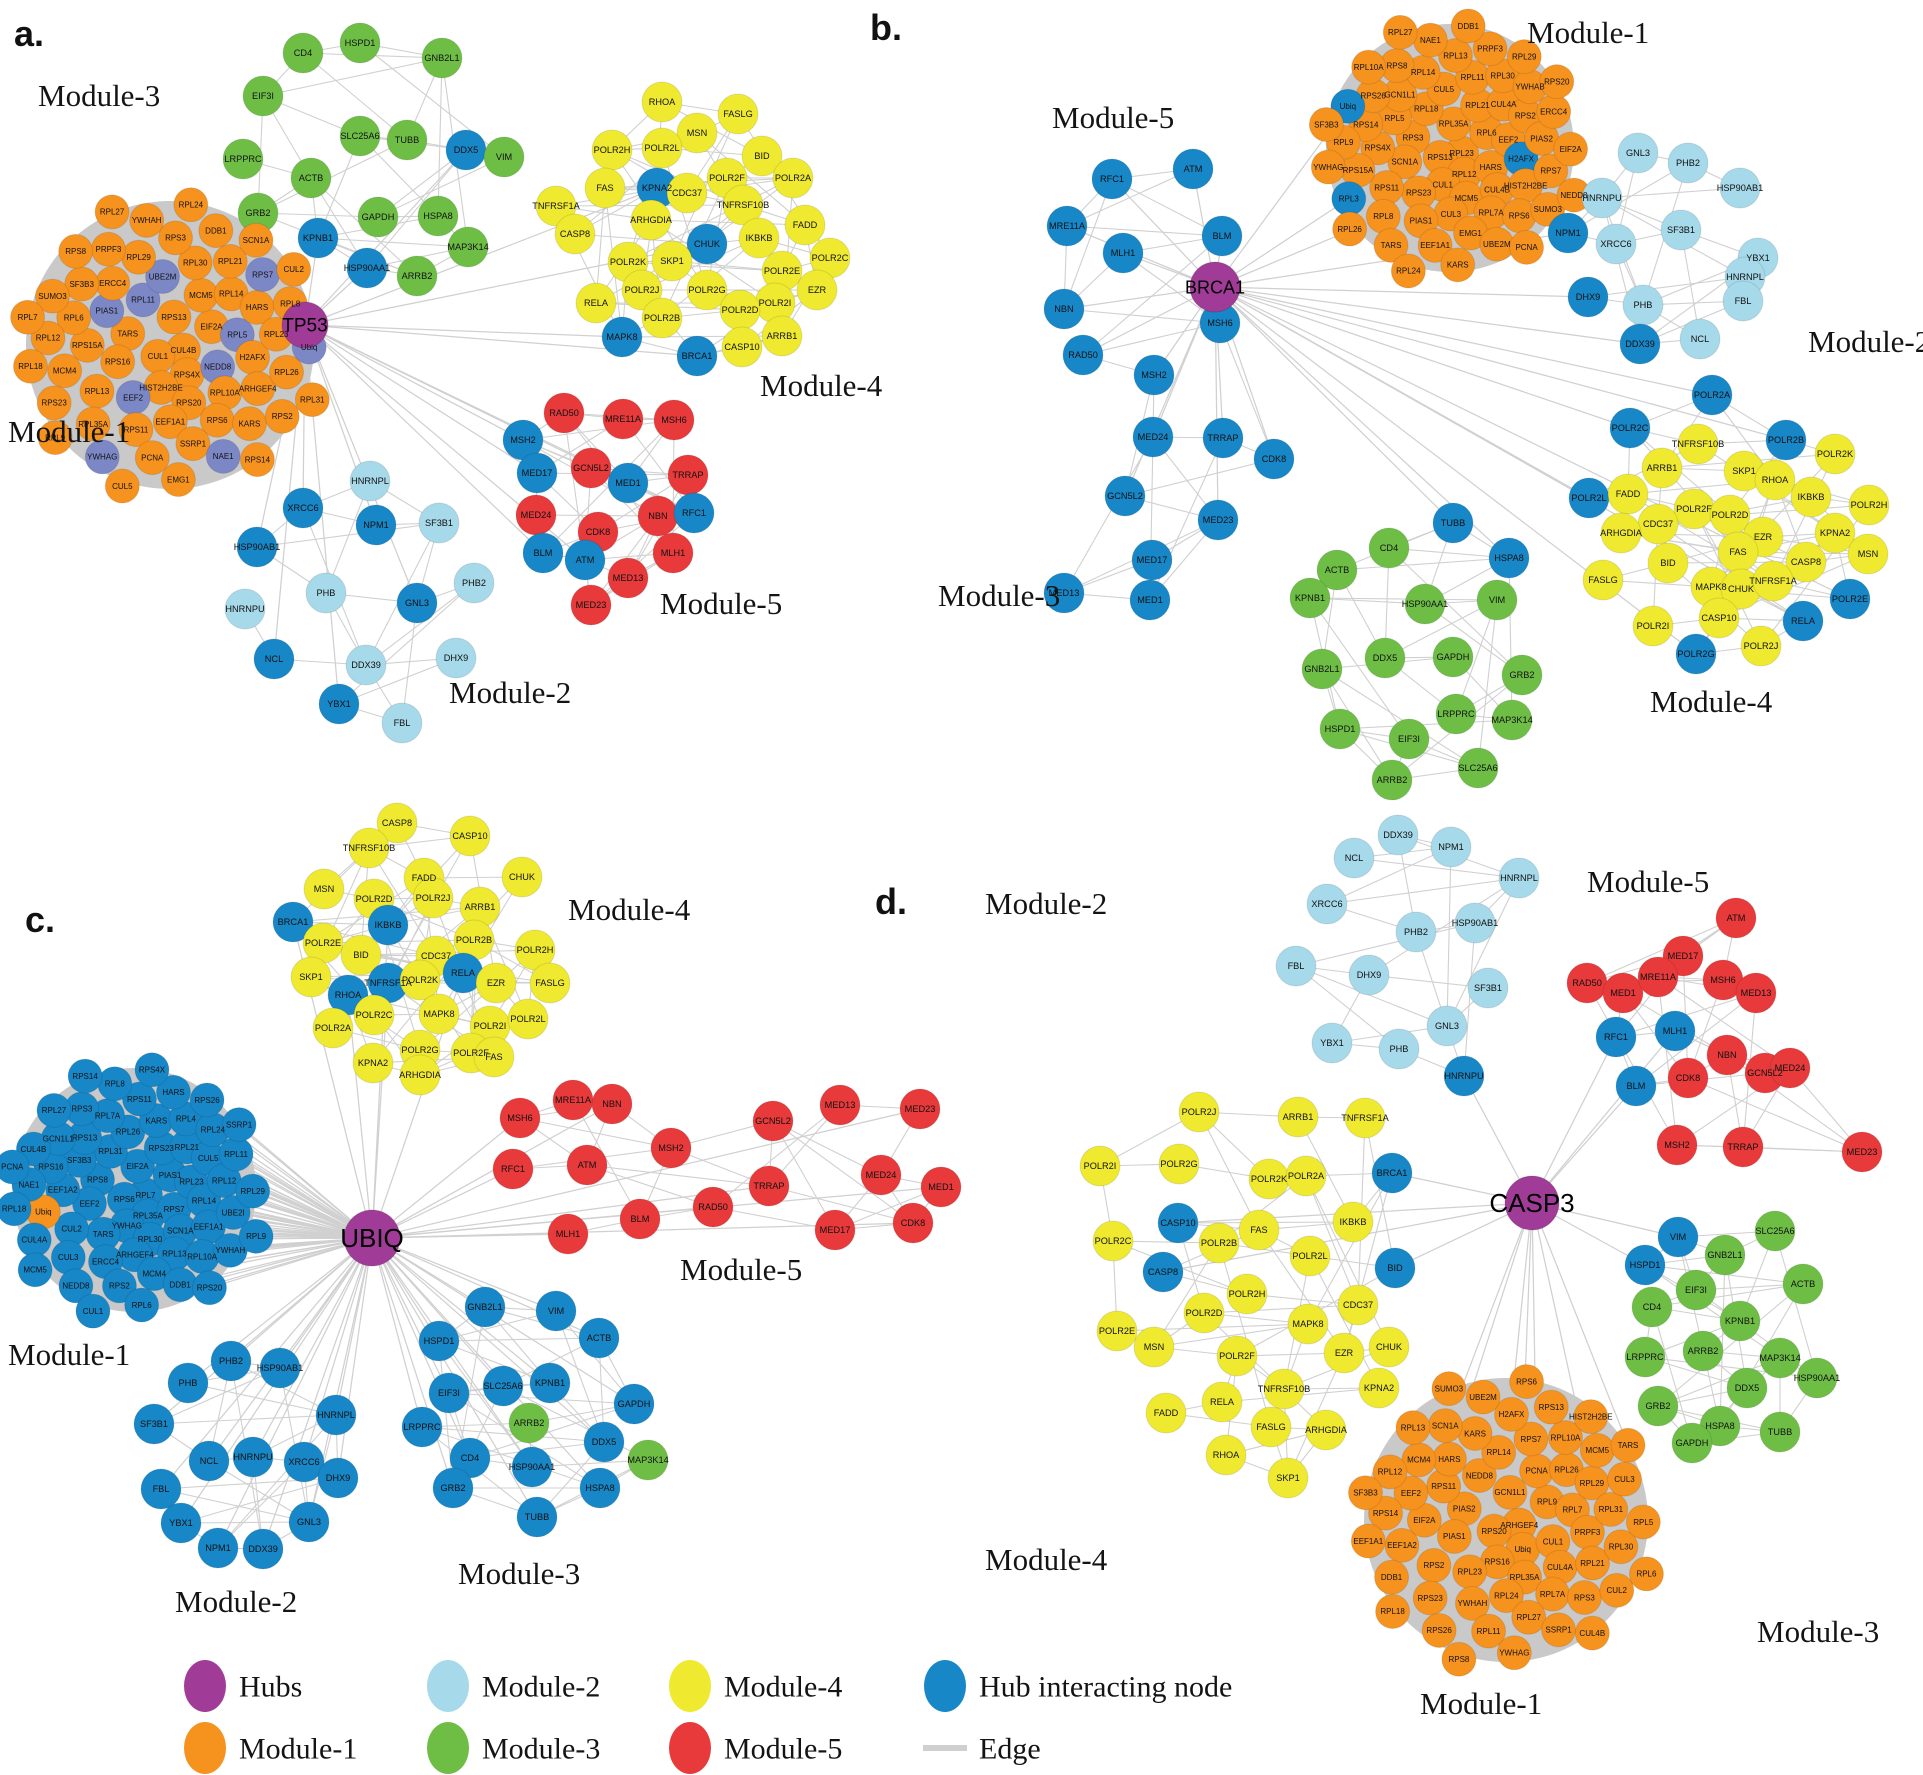 The image size is (1923, 1775). What do you see at coordinates (207, 1100) in the screenshot?
I see `node-rps26` at bounding box center [207, 1100].